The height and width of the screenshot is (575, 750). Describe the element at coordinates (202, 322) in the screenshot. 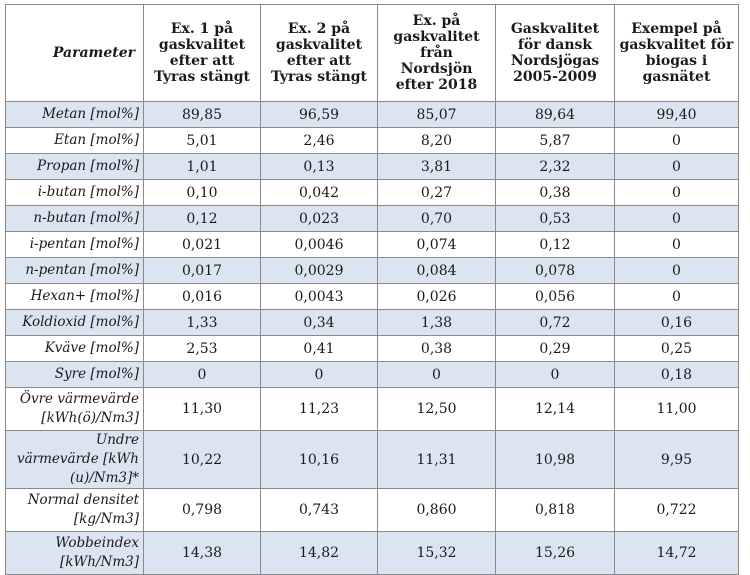

I see `table-cell: 1,33` at that location.